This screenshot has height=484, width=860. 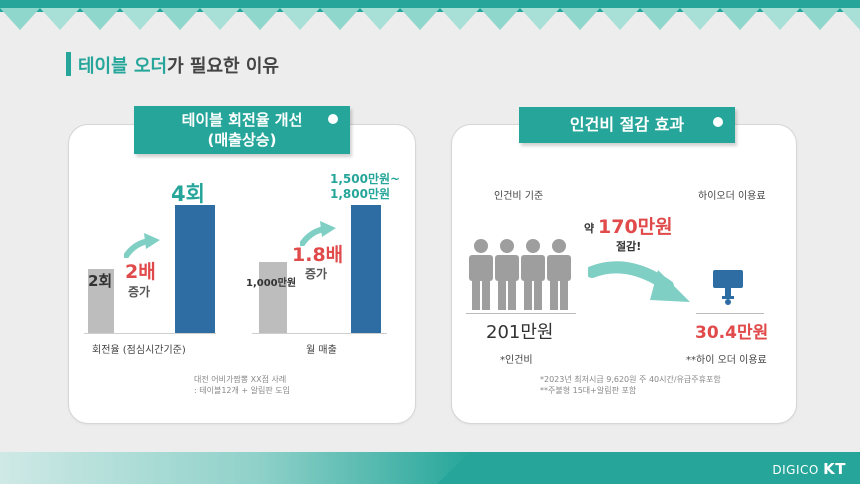 What do you see at coordinates (521, 313) in the screenshot?
I see `labor-baseline` at bounding box center [521, 313].